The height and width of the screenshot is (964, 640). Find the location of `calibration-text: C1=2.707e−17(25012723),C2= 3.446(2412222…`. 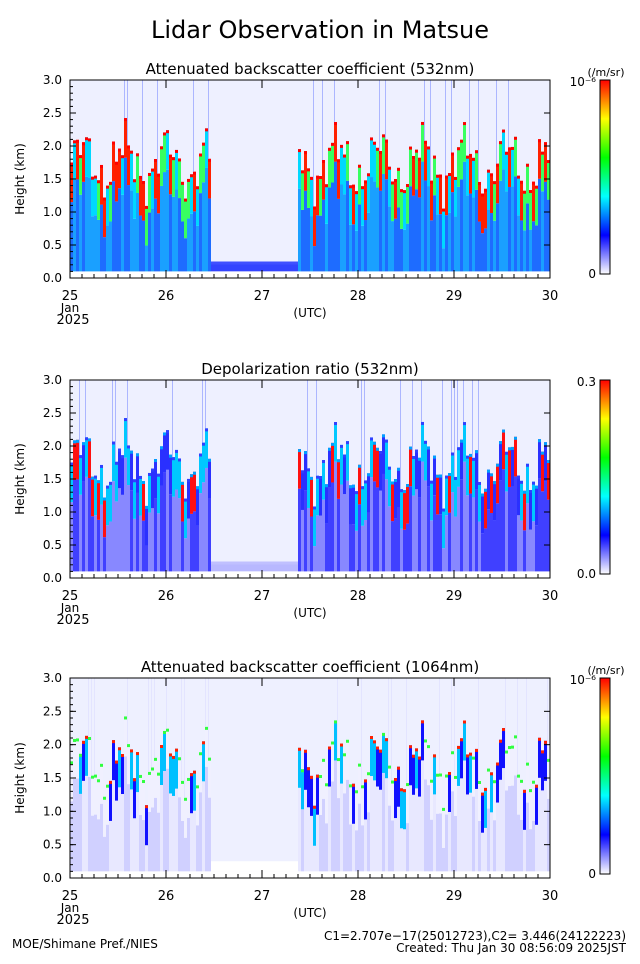

calibration-text: C1=2.707e−17(25012723),C2= 3.446(2412222… is located at coordinates (475, 936).